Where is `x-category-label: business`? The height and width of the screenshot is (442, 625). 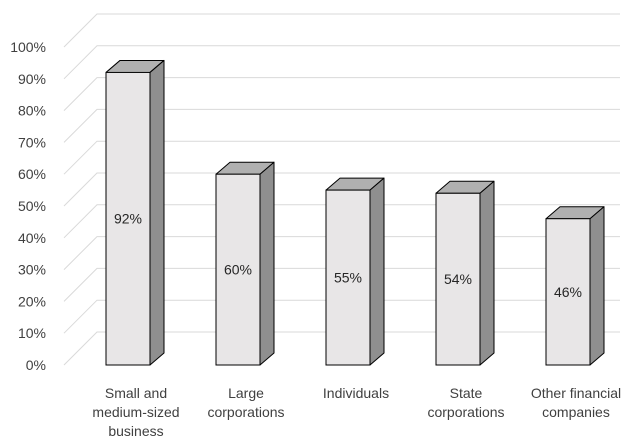 x-category-label: business is located at coordinates (135, 431).